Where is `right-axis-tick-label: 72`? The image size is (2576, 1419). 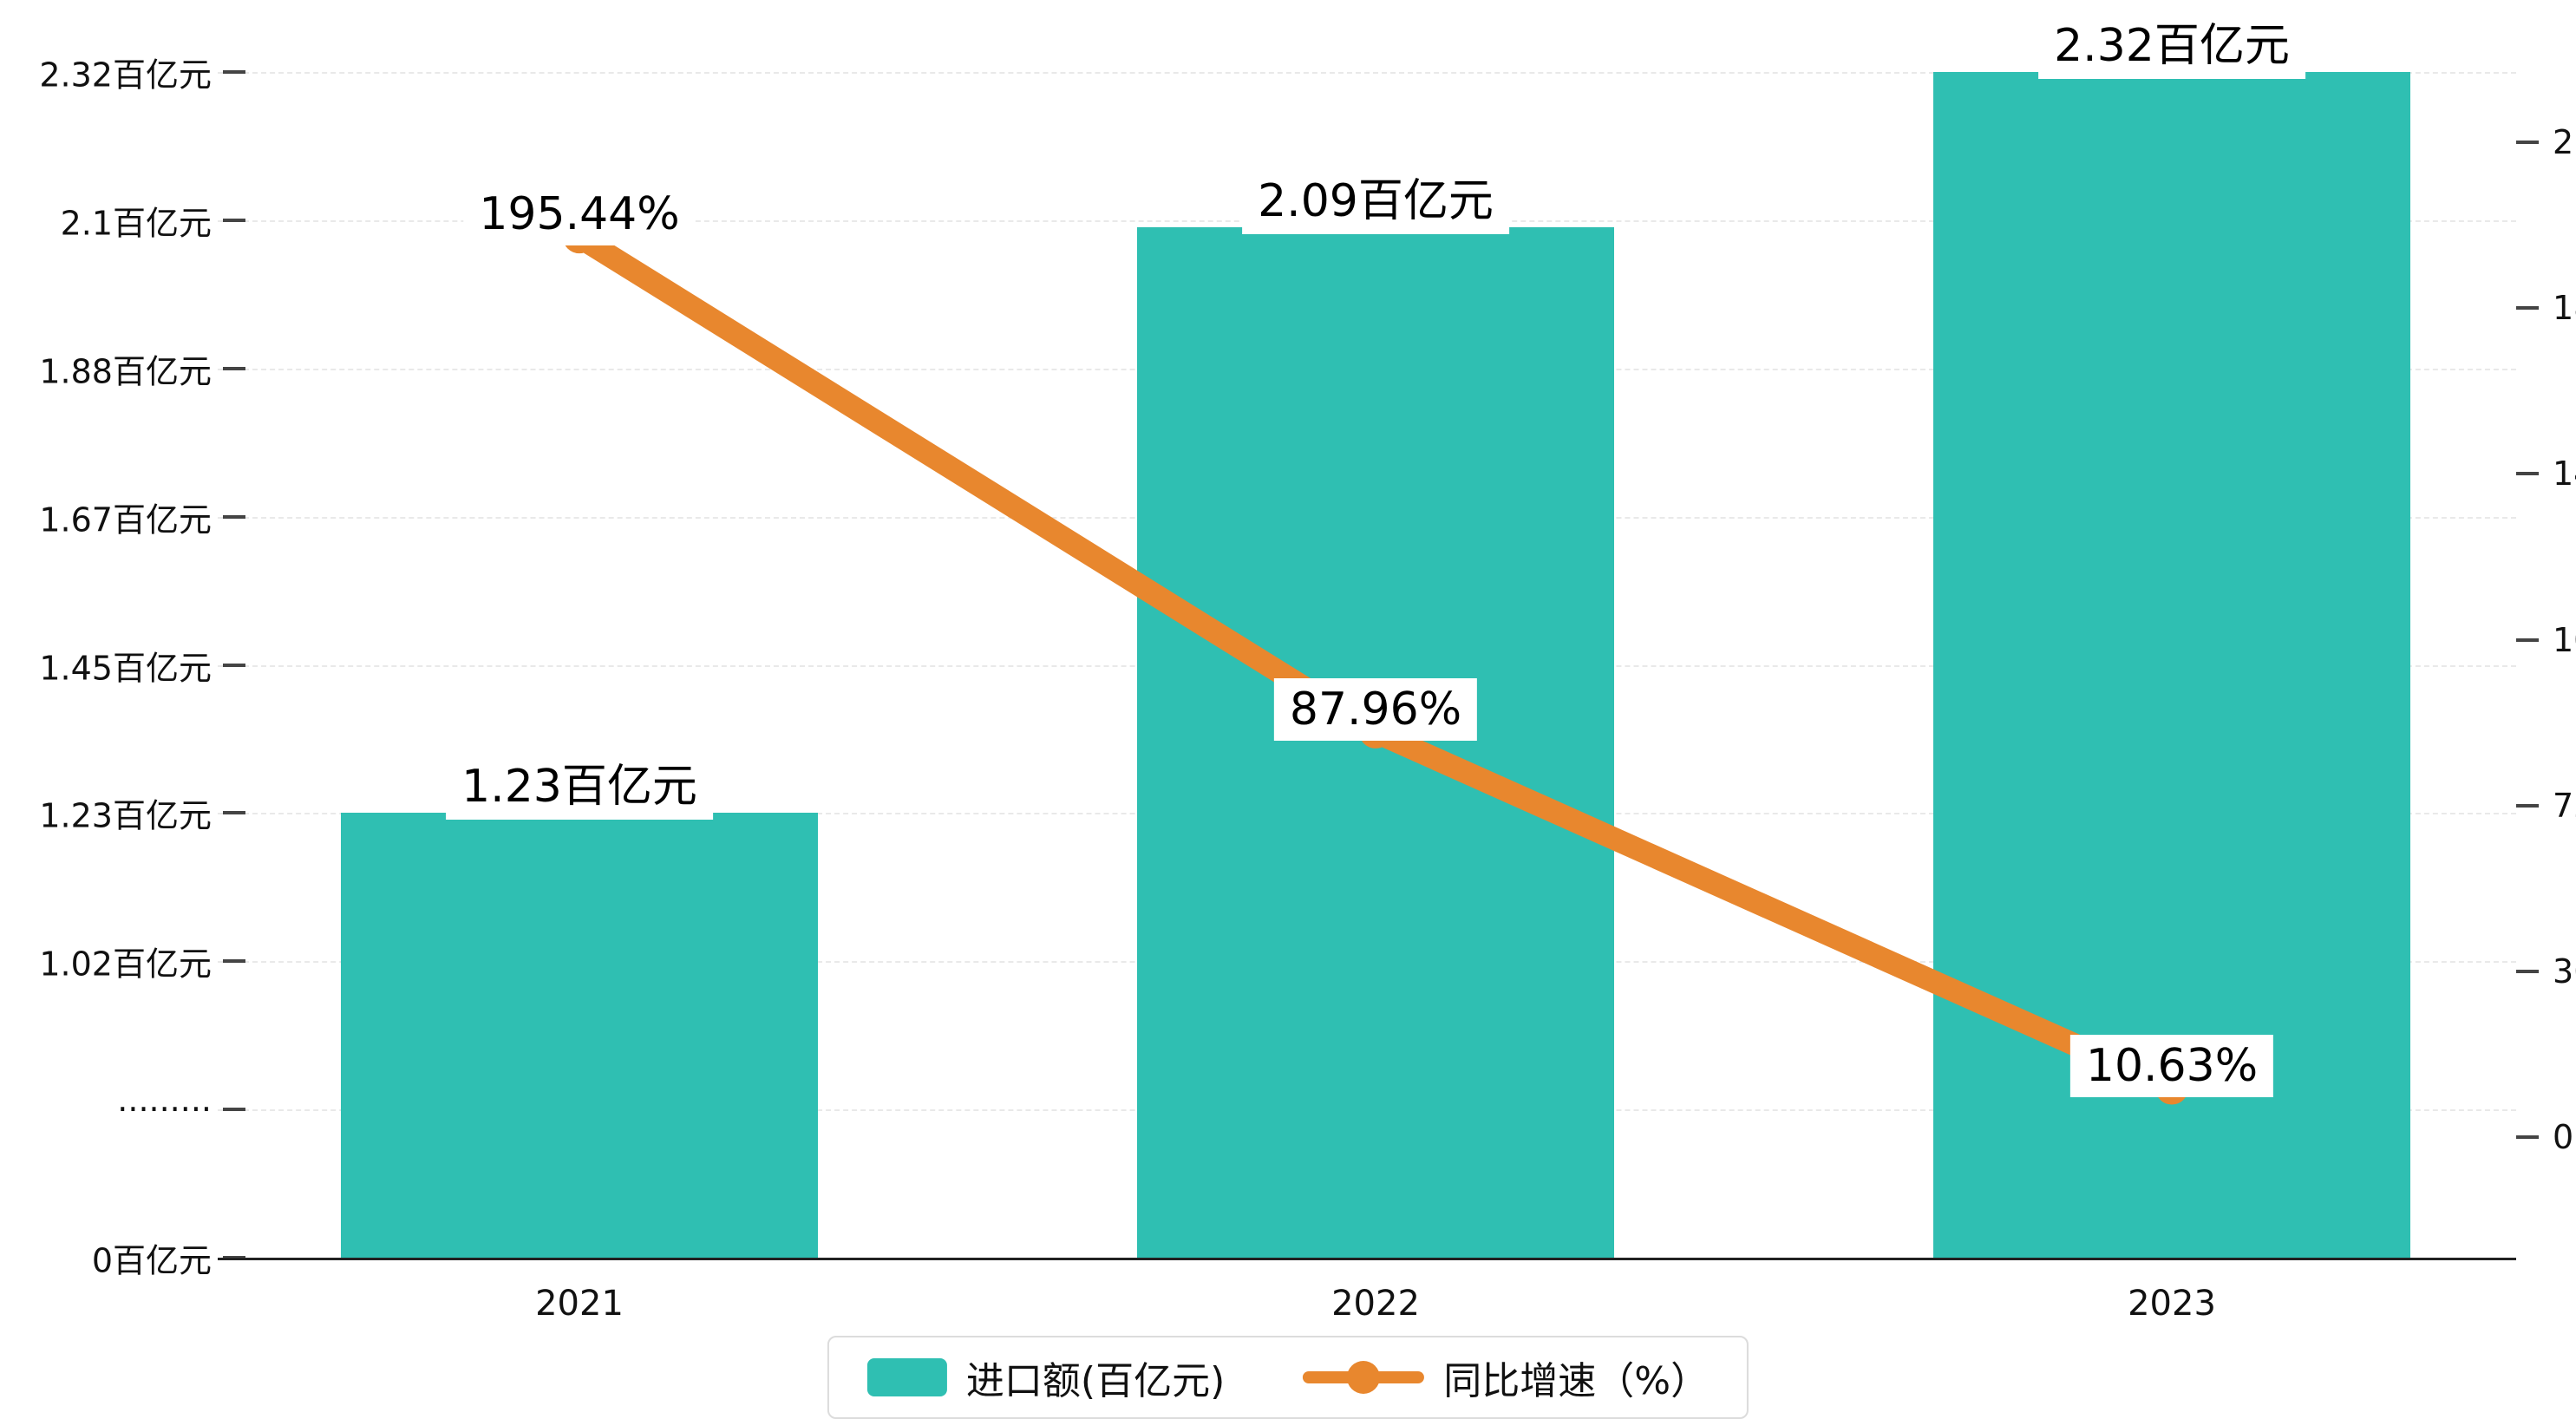
right-axis-tick-label: 72 is located at coordinates (2564, 805).